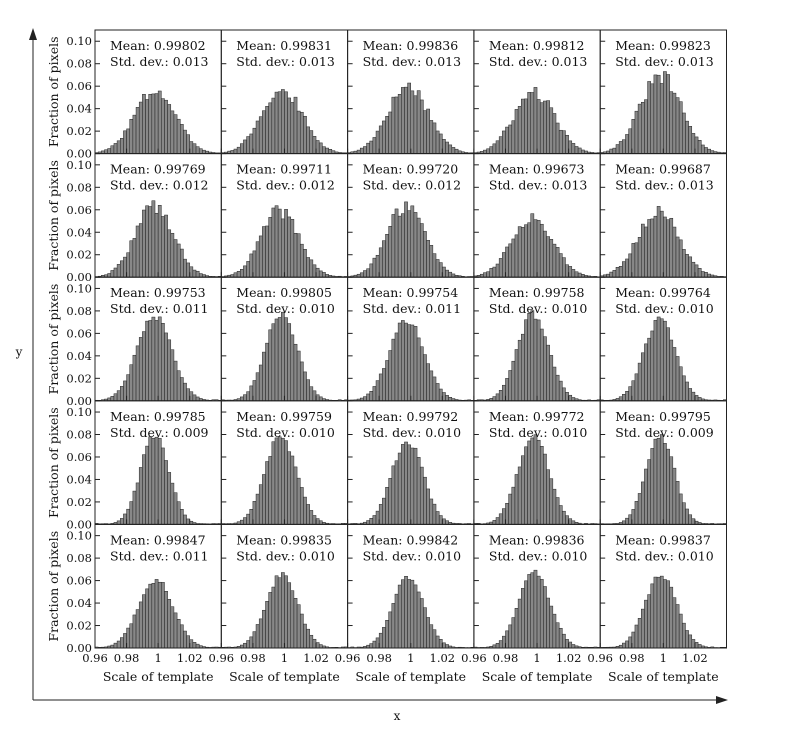  What do you see at coordinates (79, 435) in the screenshot?
I see `y-tick-label: 0.08` at bounding box center [79, 435].